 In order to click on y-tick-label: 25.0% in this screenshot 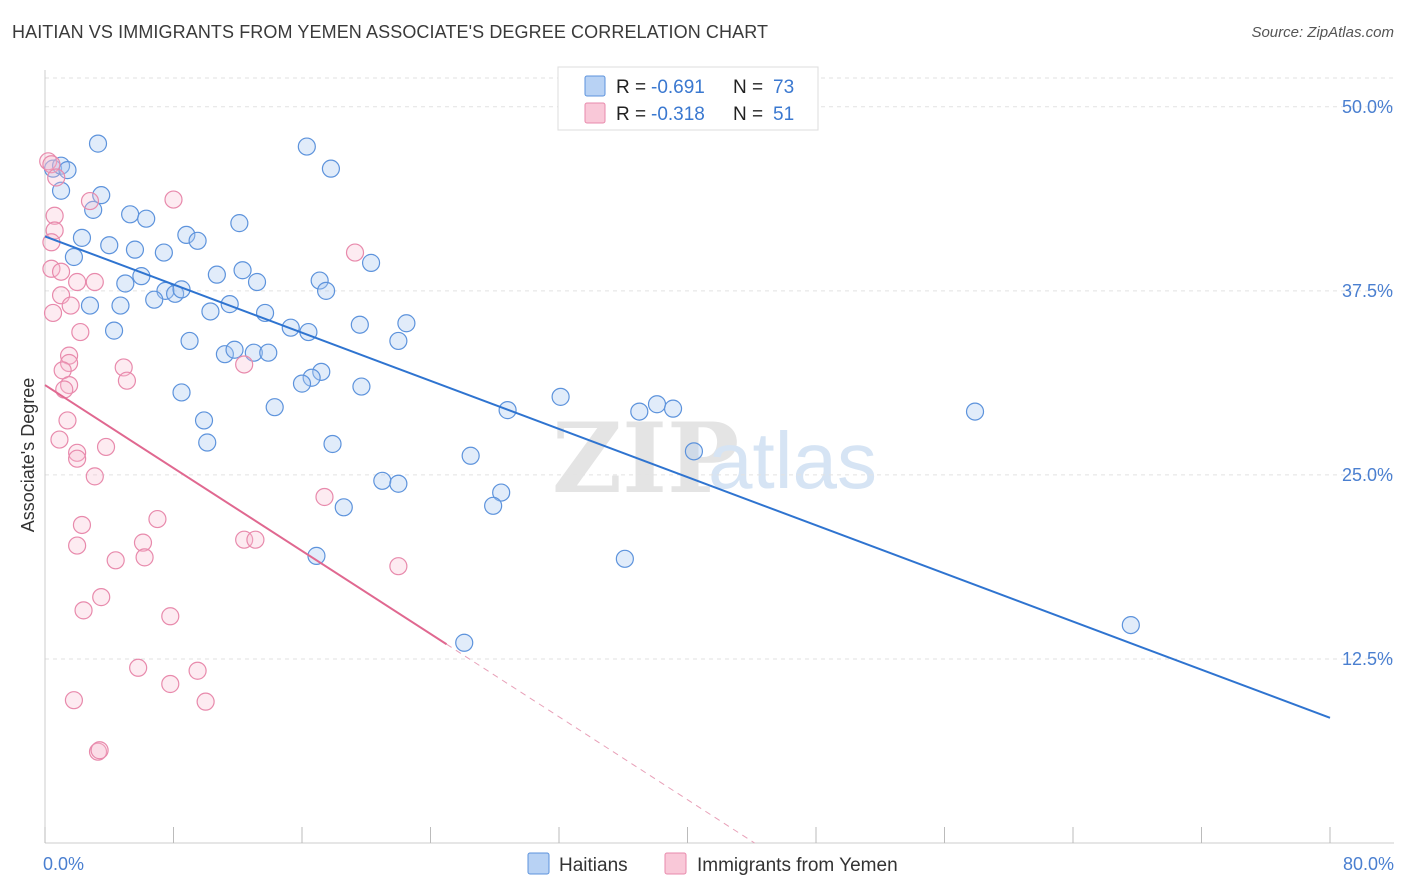, I will do `click(1367, 475)`.